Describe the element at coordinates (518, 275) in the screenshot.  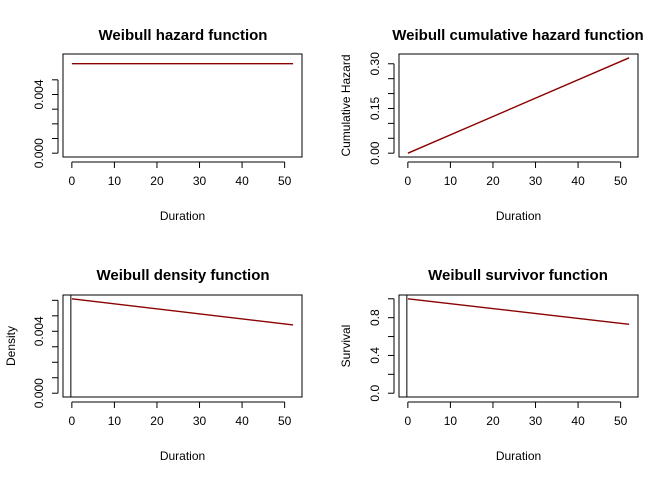
I see `chart-title: Weibull survivor function` at that location.